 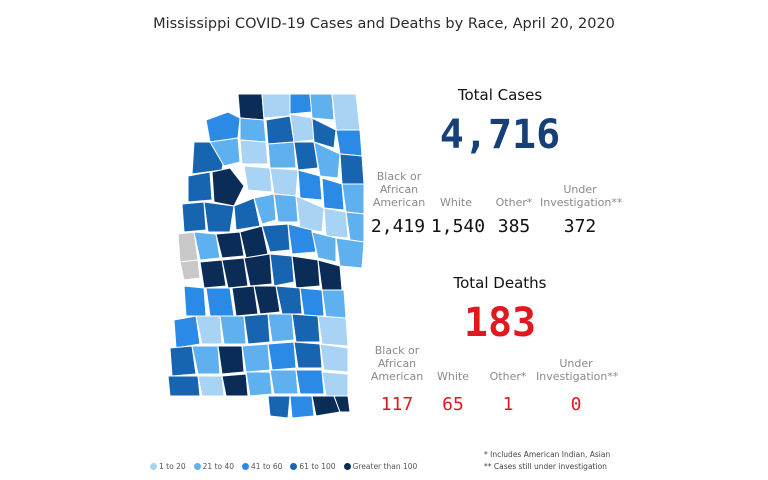 What do you see at coordinates (397, 404) in the screenshot?
I see `deaths-value-black: 117` at bounding box center [397, 404].